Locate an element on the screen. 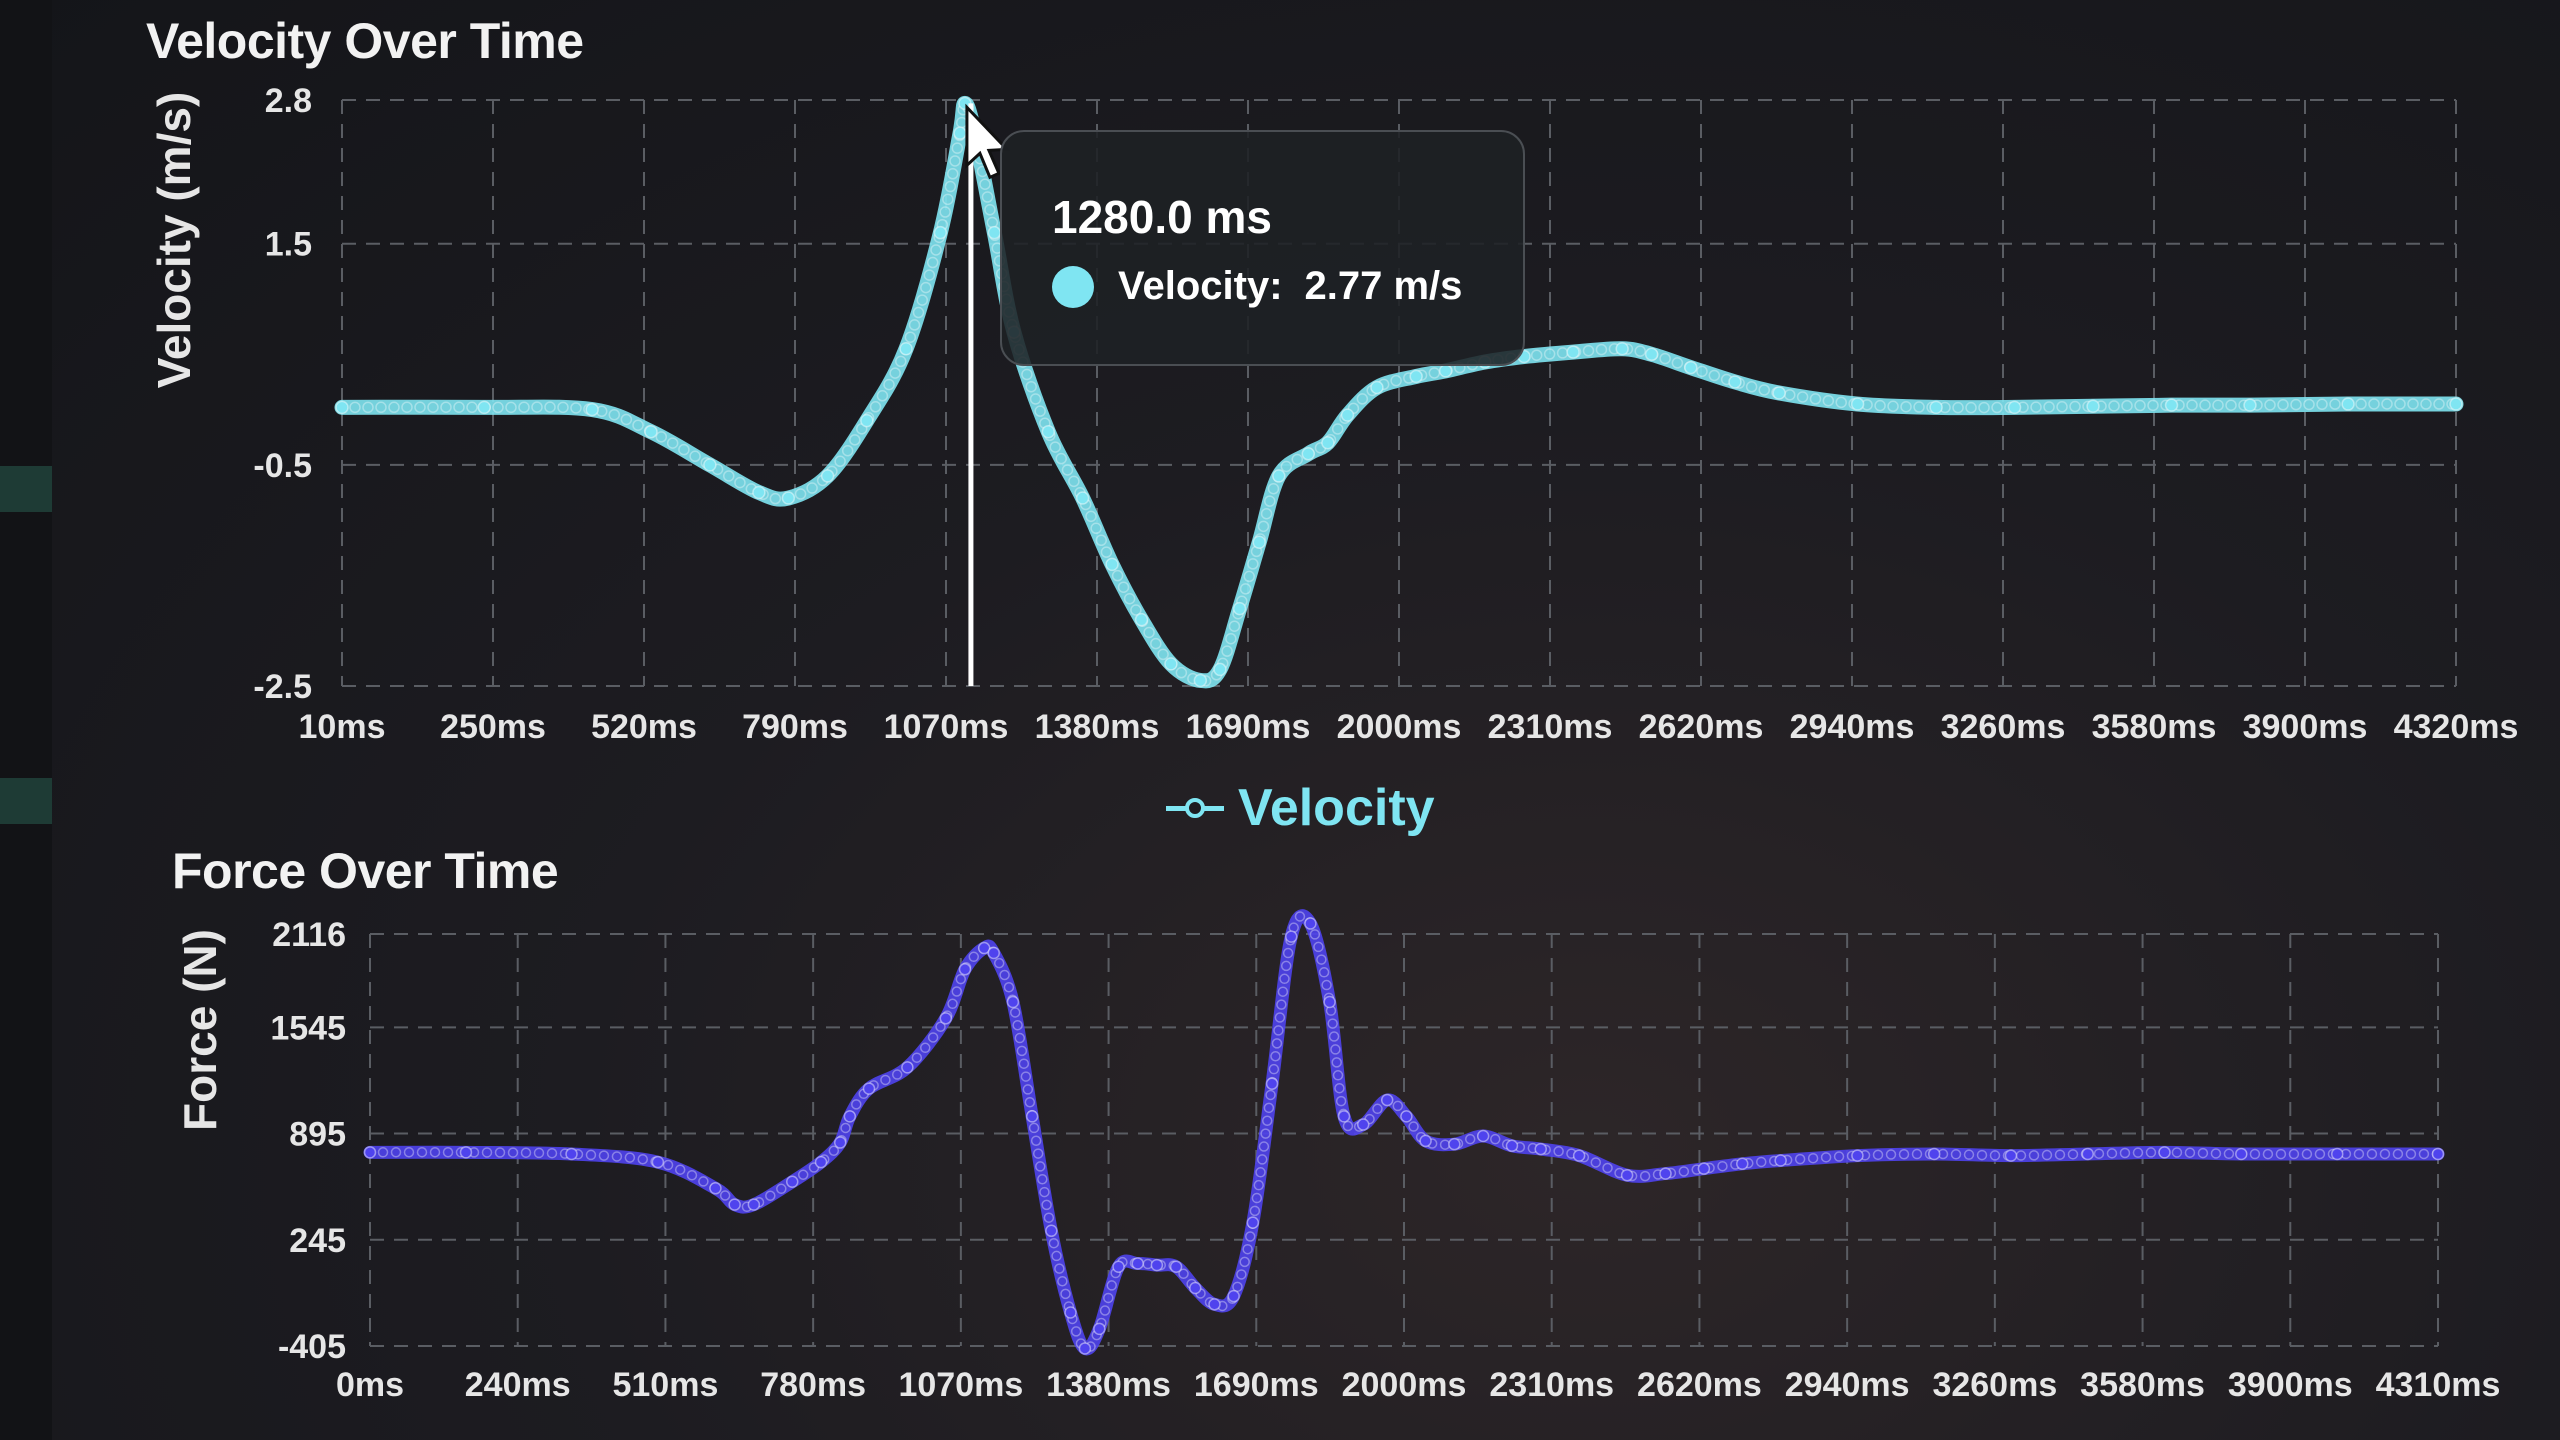 This screenshot has width=2560, height=1440. x-tick-label: 4320ms is located at coordinates (2456, 727).